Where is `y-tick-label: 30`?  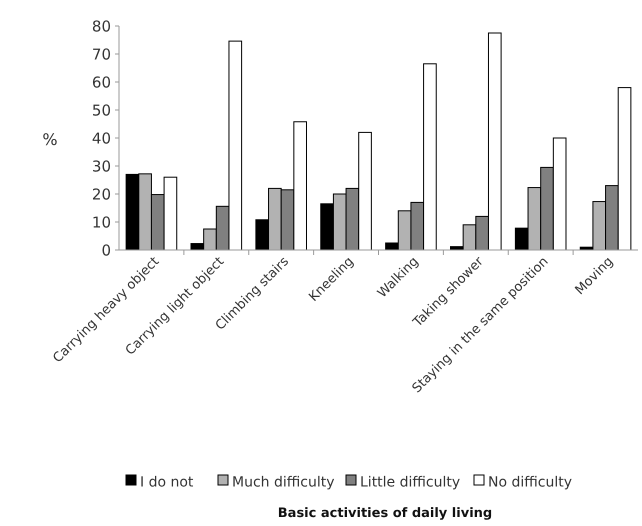 y-tick-label: 30 is located at coordinates (101, 166).